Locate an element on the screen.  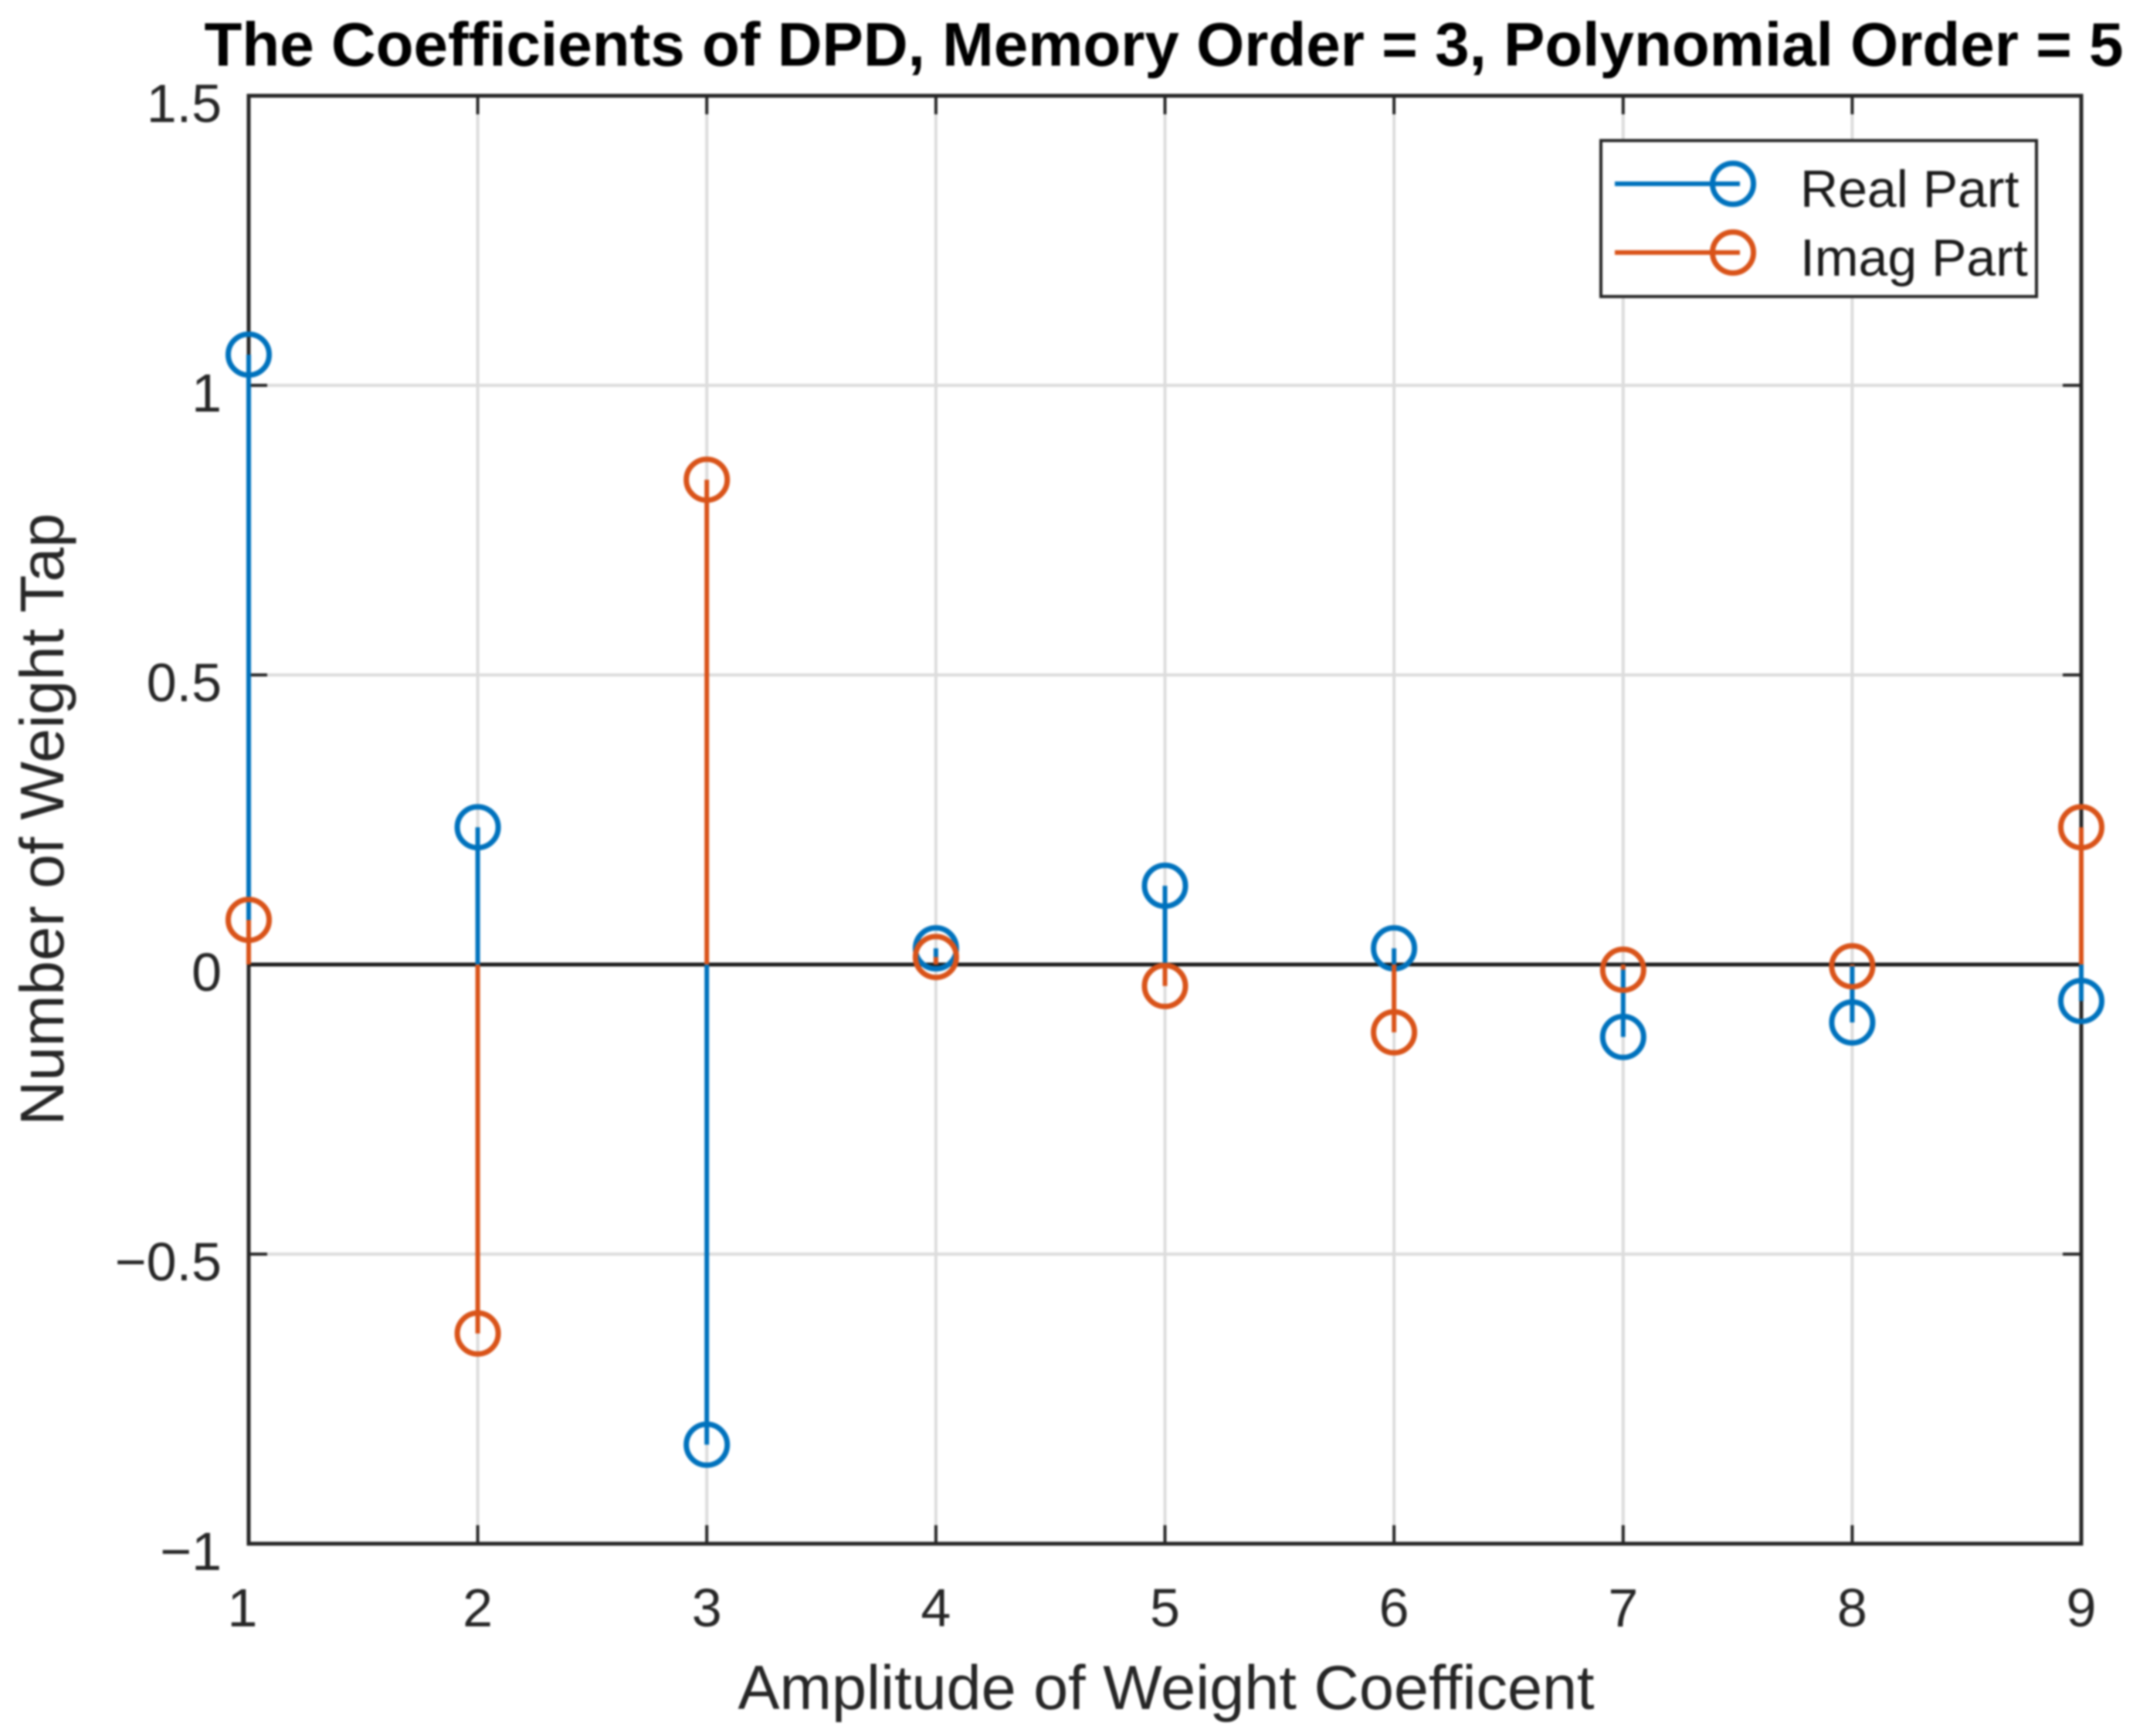
svg-text: 0.5 is located at coordinates (184, 683).